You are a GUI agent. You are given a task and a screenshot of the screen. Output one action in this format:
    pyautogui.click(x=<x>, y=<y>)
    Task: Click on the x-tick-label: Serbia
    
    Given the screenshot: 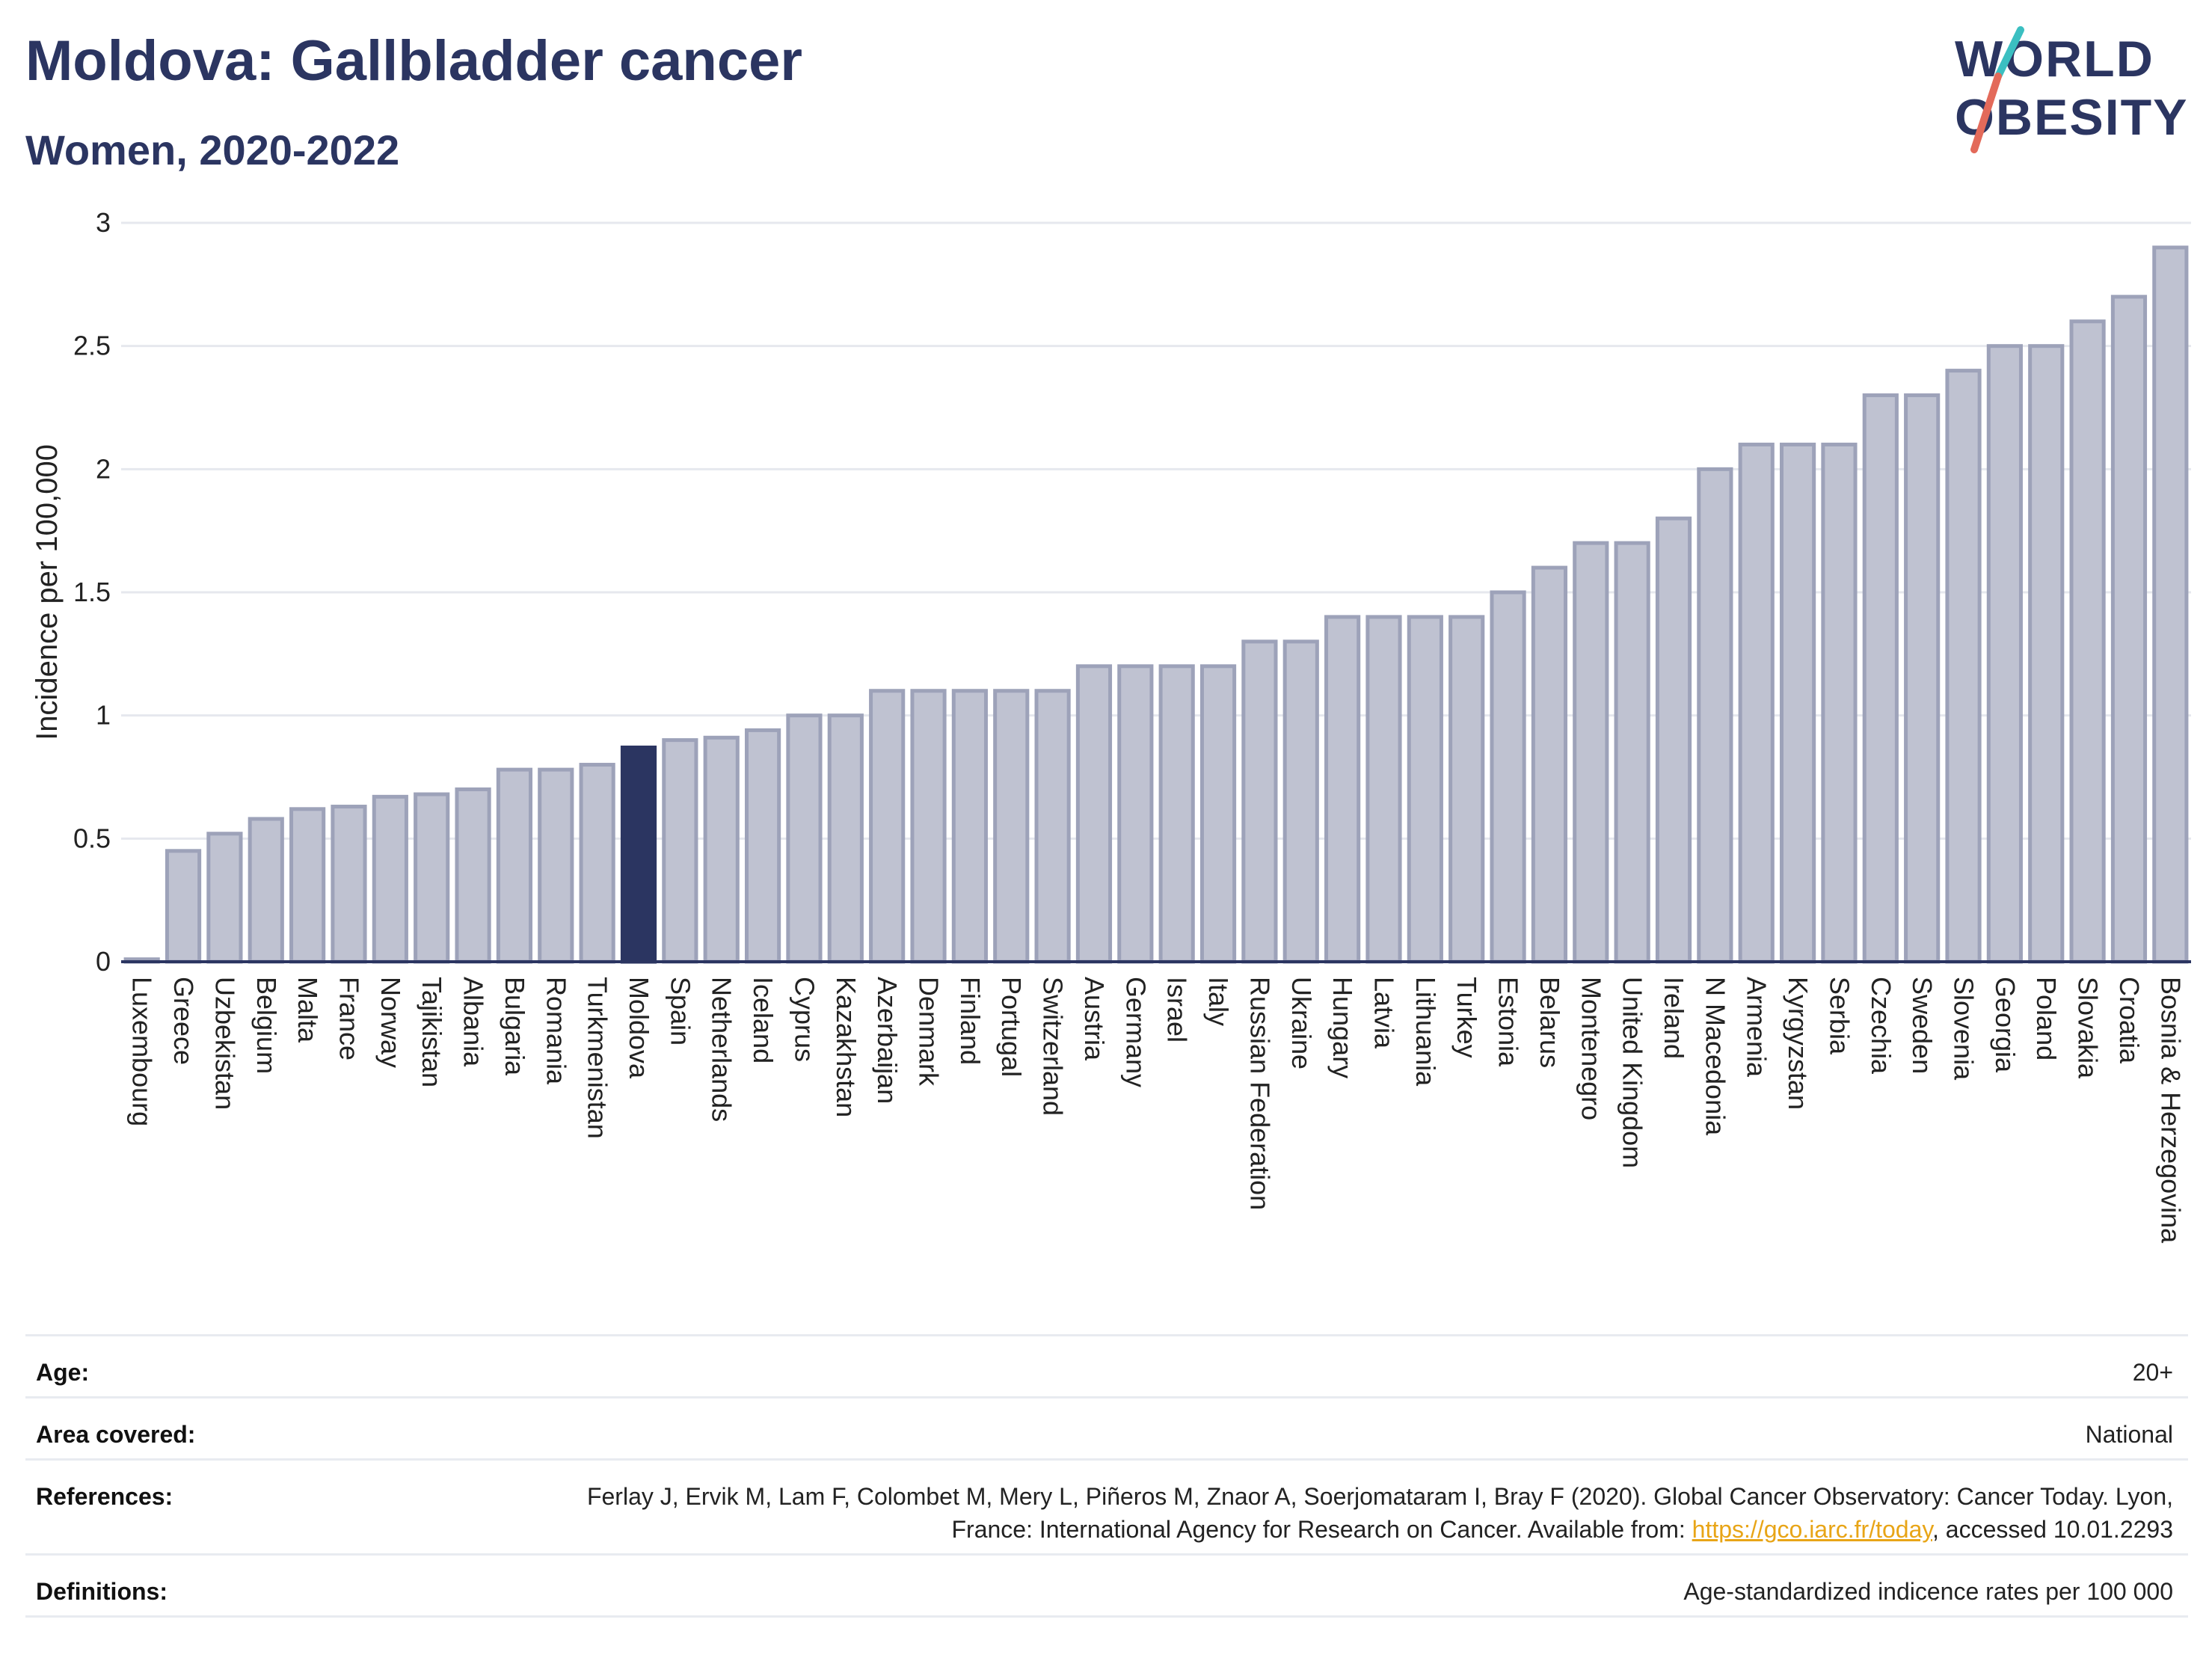 What is the action you would take?
    pyautogui.click(x=1839, y=1016)
    